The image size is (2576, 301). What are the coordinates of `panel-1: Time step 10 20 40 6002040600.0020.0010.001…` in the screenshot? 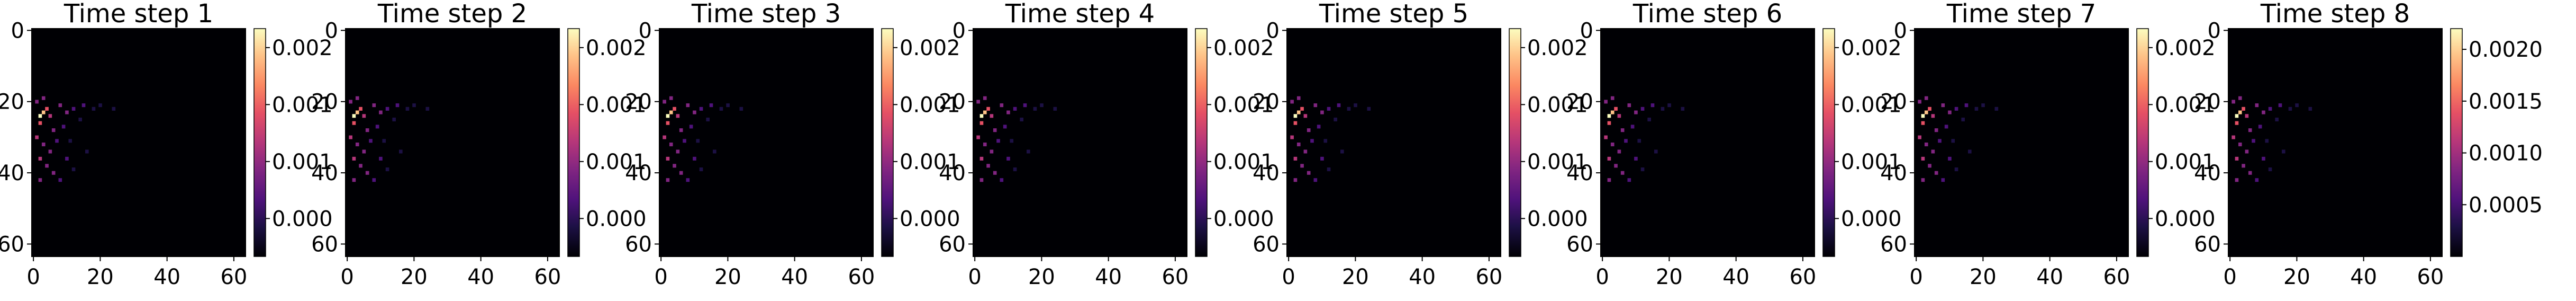 It's located at (166, 144).